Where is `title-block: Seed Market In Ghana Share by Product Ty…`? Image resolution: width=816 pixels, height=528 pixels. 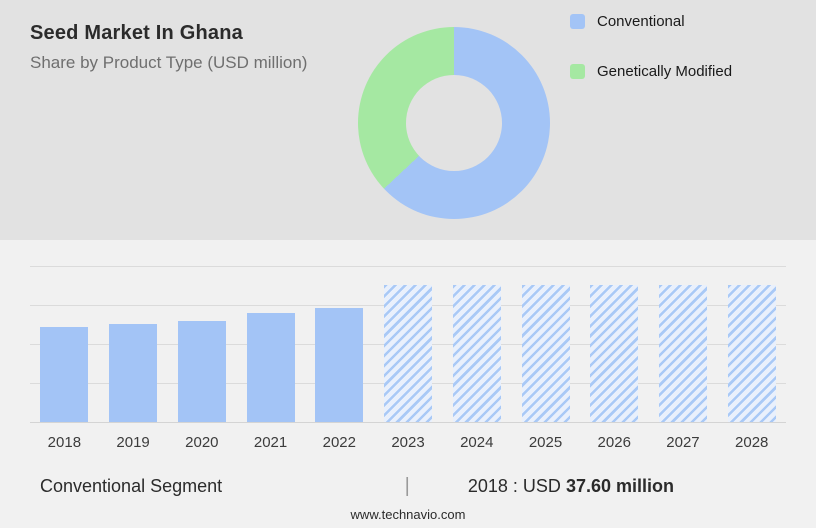 title-block: Seed Market In Ghana Share by Product Ty… is located at coordinates (168, 47).